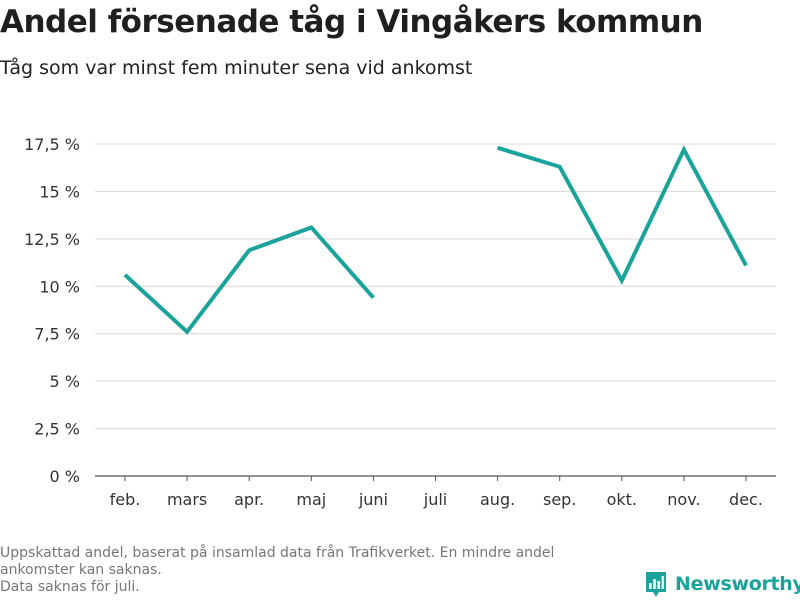  Describe the element at coordinates (187, 499) in the screenshot. I see `x-tick-label: mars` at that location.